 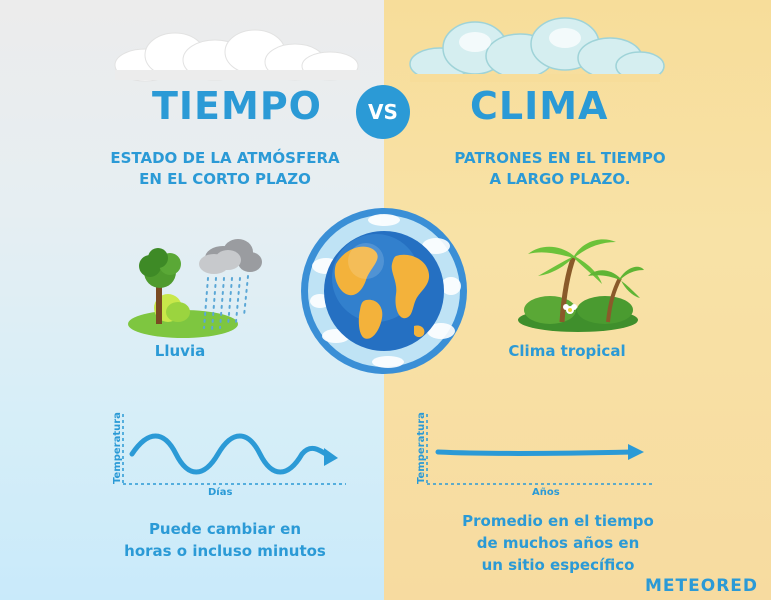 What do you see at coordinates (560, 179) in the screenshot?
I see `clima-subtitle-line2: A LARGO PLAZO.` at bounding box center [560, 179].